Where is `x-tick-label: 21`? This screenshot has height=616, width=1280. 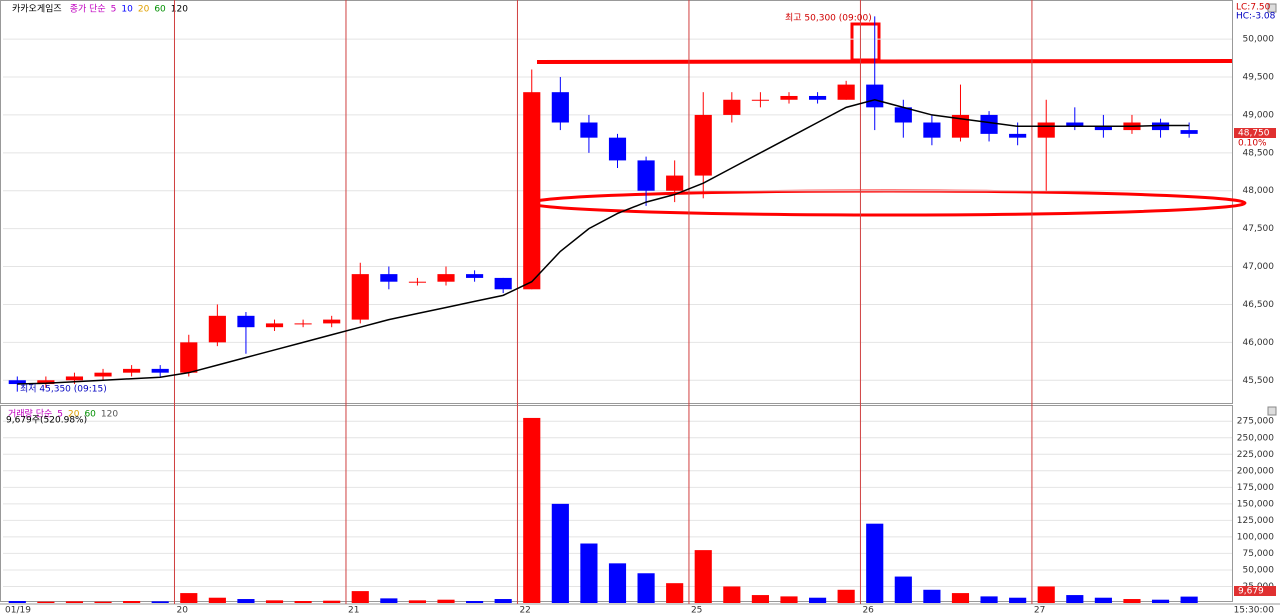 x-tick-label: 21 is located at coordinates (353, 611).